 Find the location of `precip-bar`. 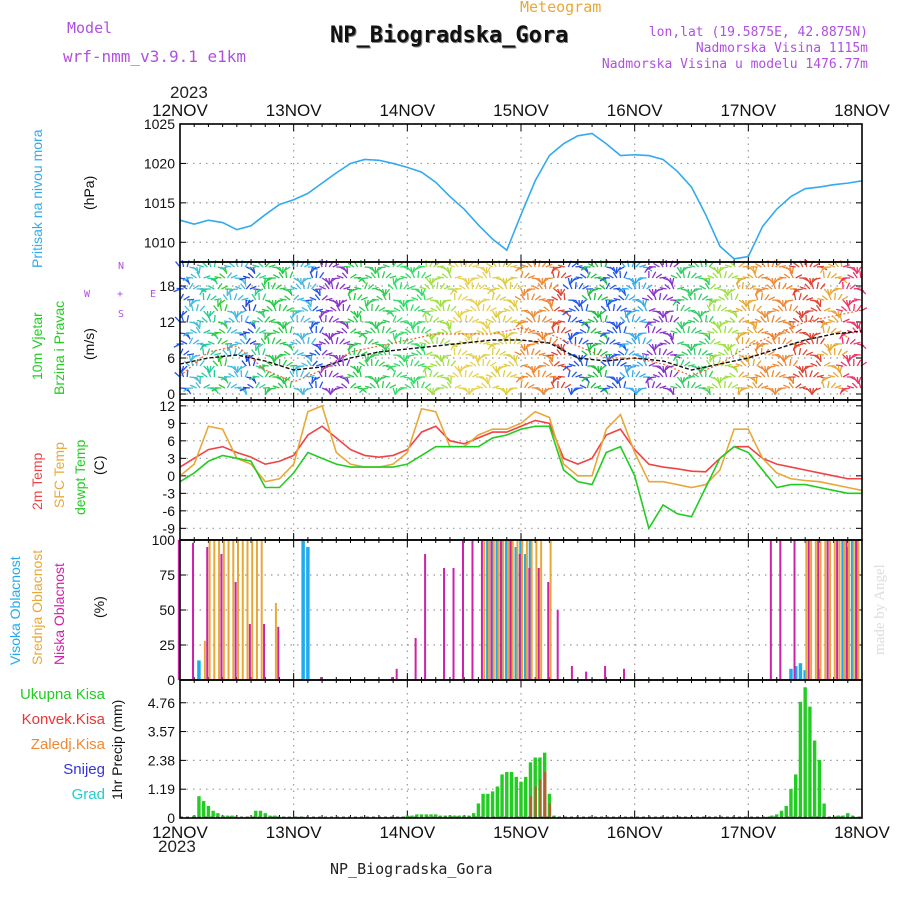

precip-bar is located at coordinates (199, 807).